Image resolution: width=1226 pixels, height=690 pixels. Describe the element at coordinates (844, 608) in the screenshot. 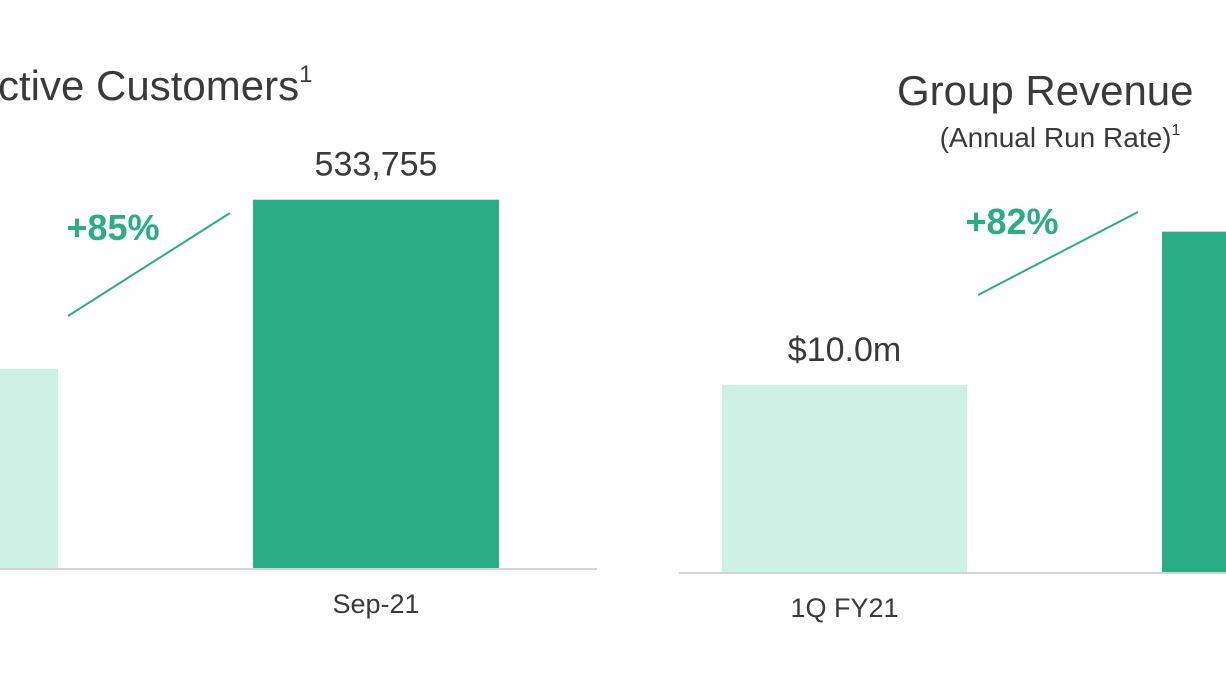

I see `x-tick-label: 1Q FY21` at that location.